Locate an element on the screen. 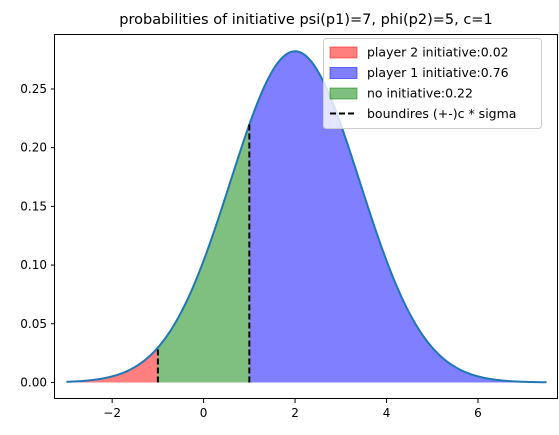 This screenshot has width=559, height=435. legend-box is located at coordinates (432, 83).